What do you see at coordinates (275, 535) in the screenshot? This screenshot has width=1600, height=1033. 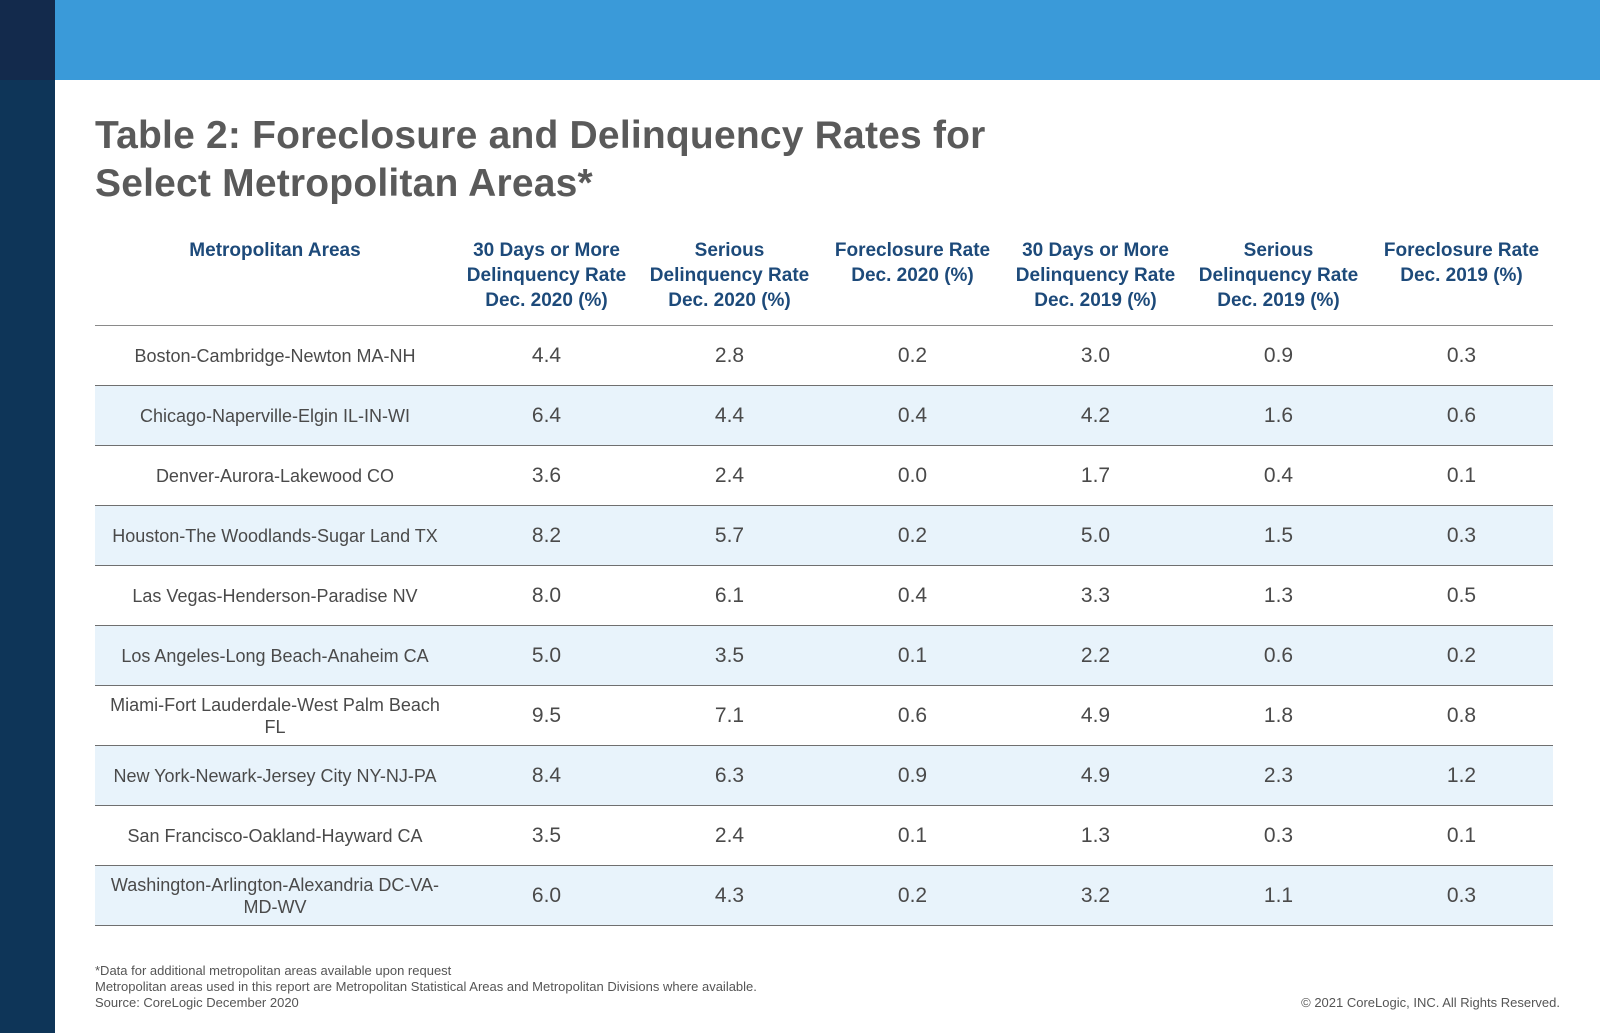 I see `row-area: Houston-The Woodlands-Sugar Land TX` at bounding box center [275, 535].